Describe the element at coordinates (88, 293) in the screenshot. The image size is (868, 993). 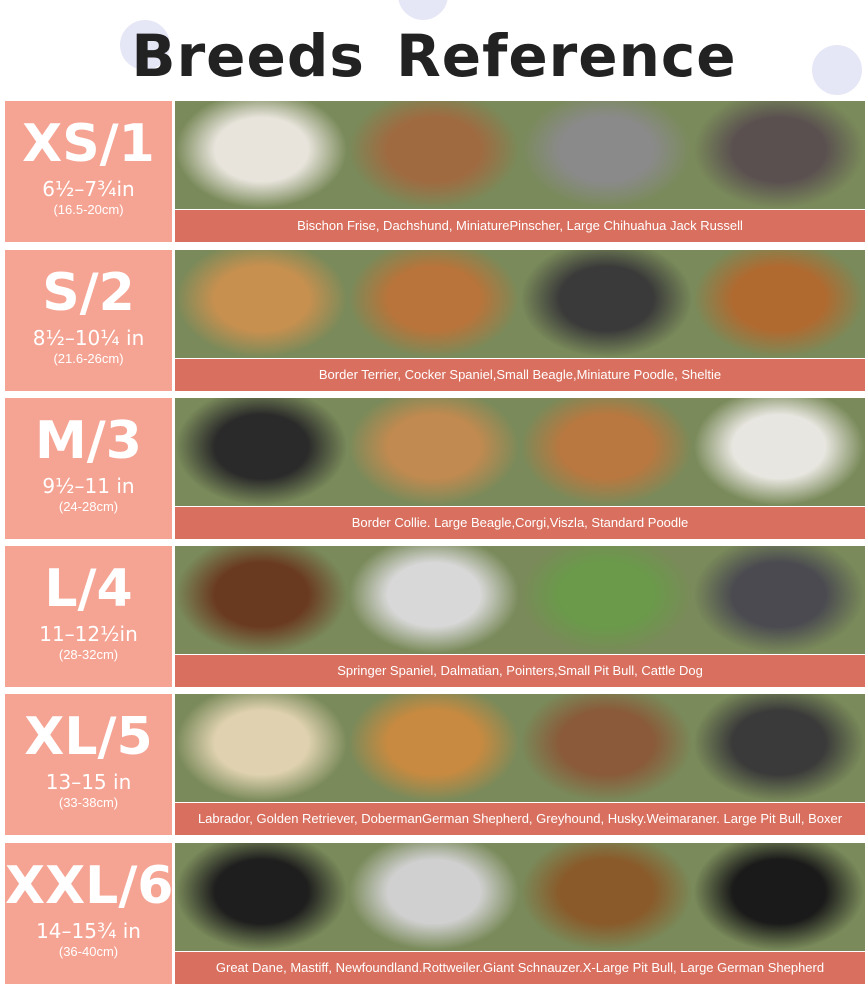
I see `size-name: S/2` at that location.